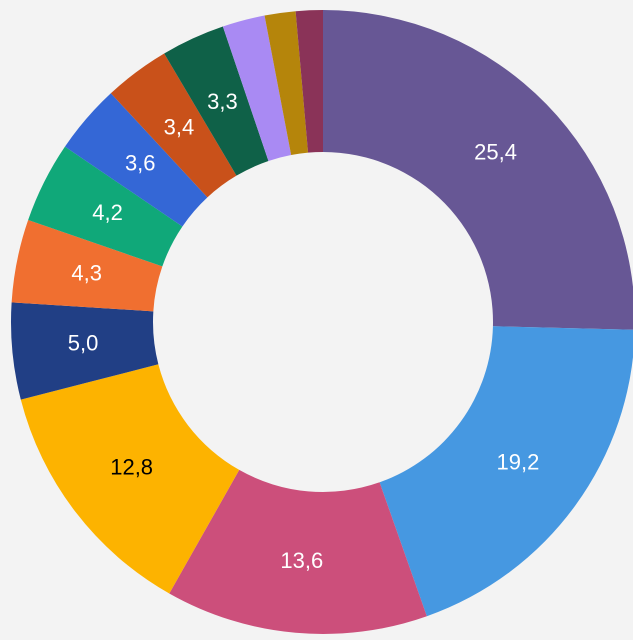 This screenshot has height=640, width=633. What do you see at coordinates (518, 461) in the screenshot?
I see `data-label: 19,2` at bounding box center [518, 461].